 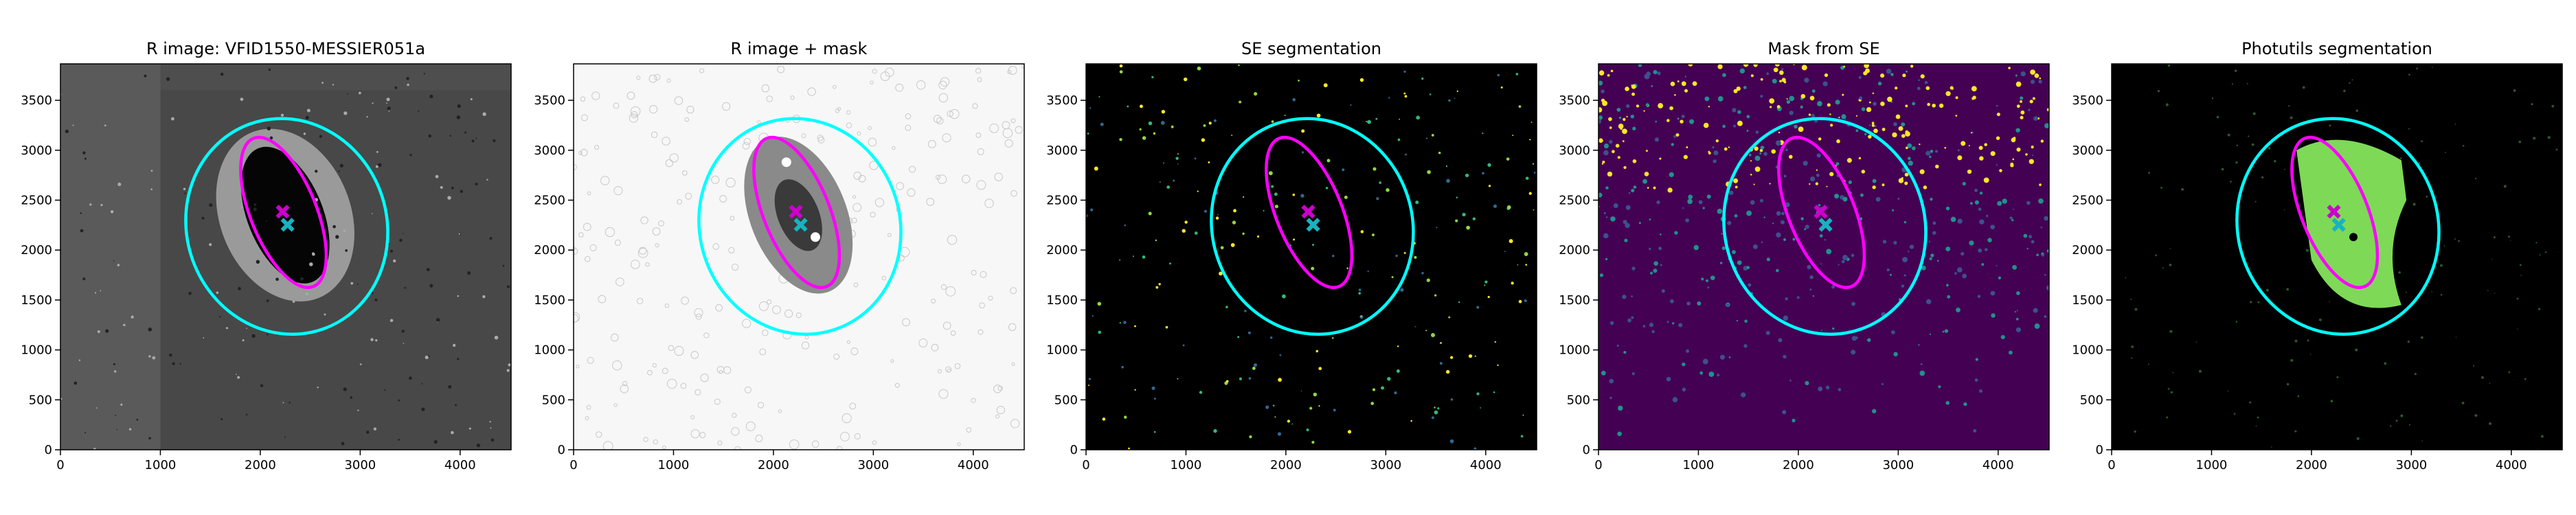 I want to click on y-tick-label: 3500, so click(x=1062, y=100).